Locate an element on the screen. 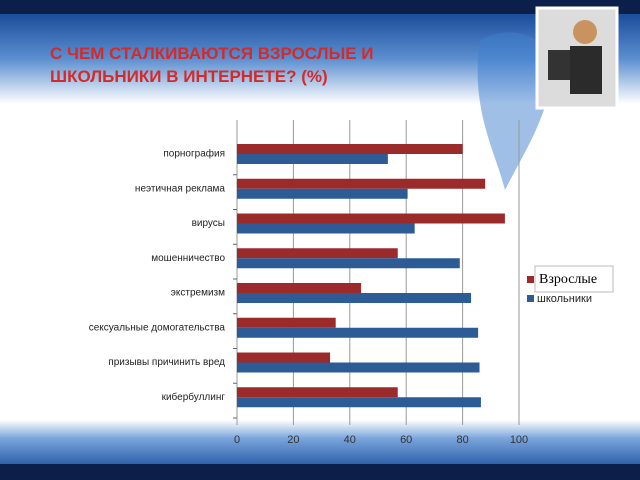 Image resolution: width=640 pixels, height=480 pixels. x-tick-label: 20 is located at coordinates (293, 440).